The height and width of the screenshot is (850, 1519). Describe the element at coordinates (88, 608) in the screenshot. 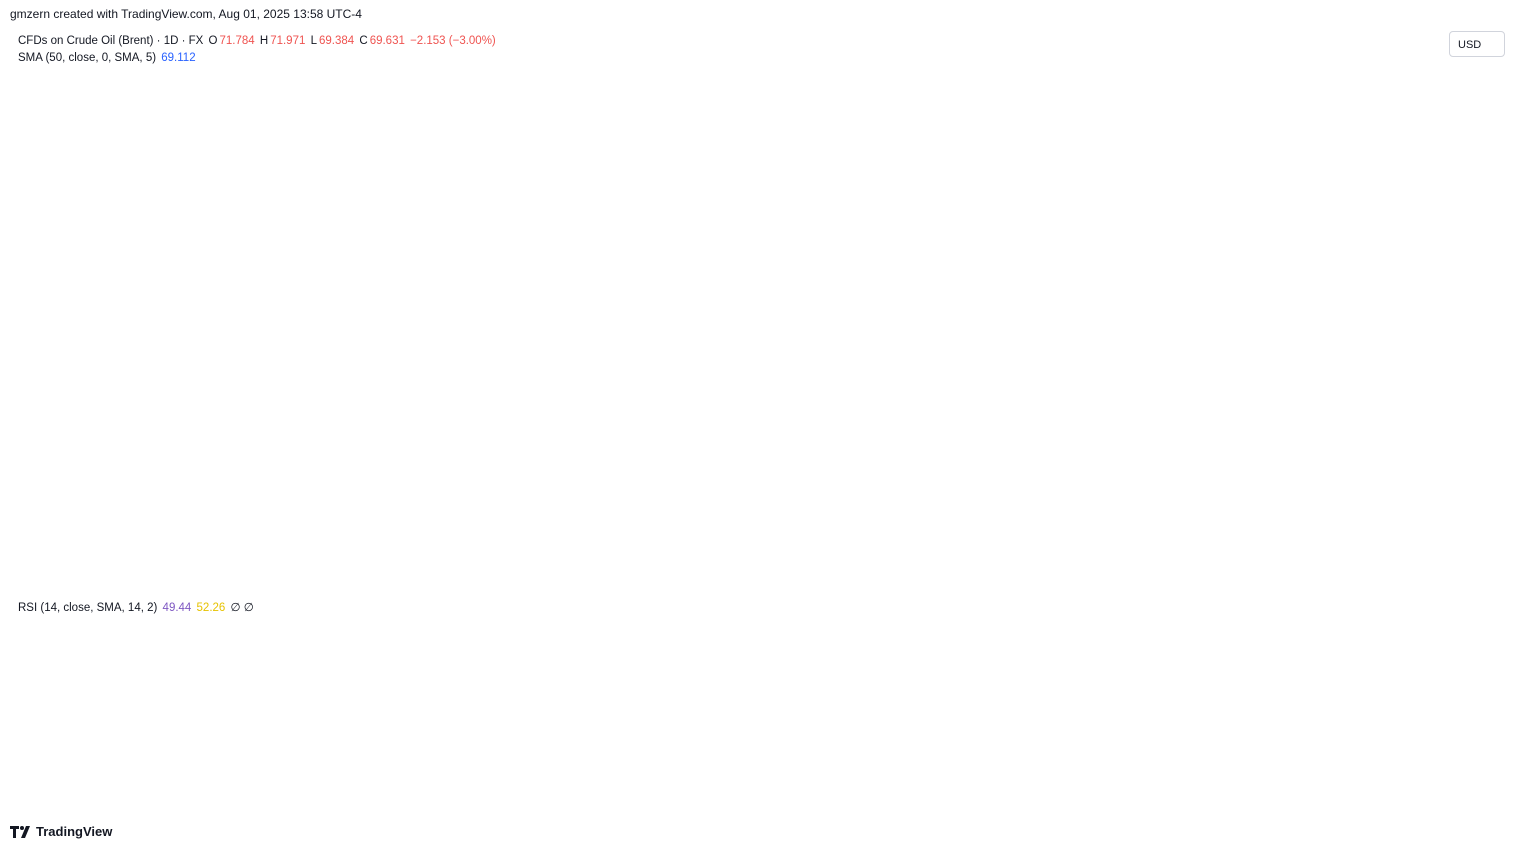

I see `rsi-label: RSI (14, close, SMA, 14, 2)` at that location.